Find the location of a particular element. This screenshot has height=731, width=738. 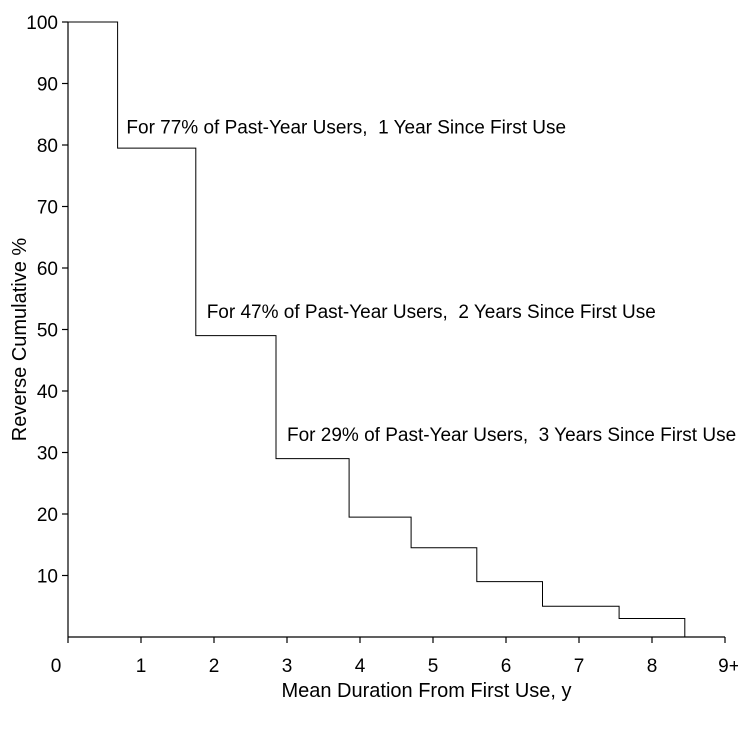

y-tick-label: 80 is located at coordinates (47, 146).